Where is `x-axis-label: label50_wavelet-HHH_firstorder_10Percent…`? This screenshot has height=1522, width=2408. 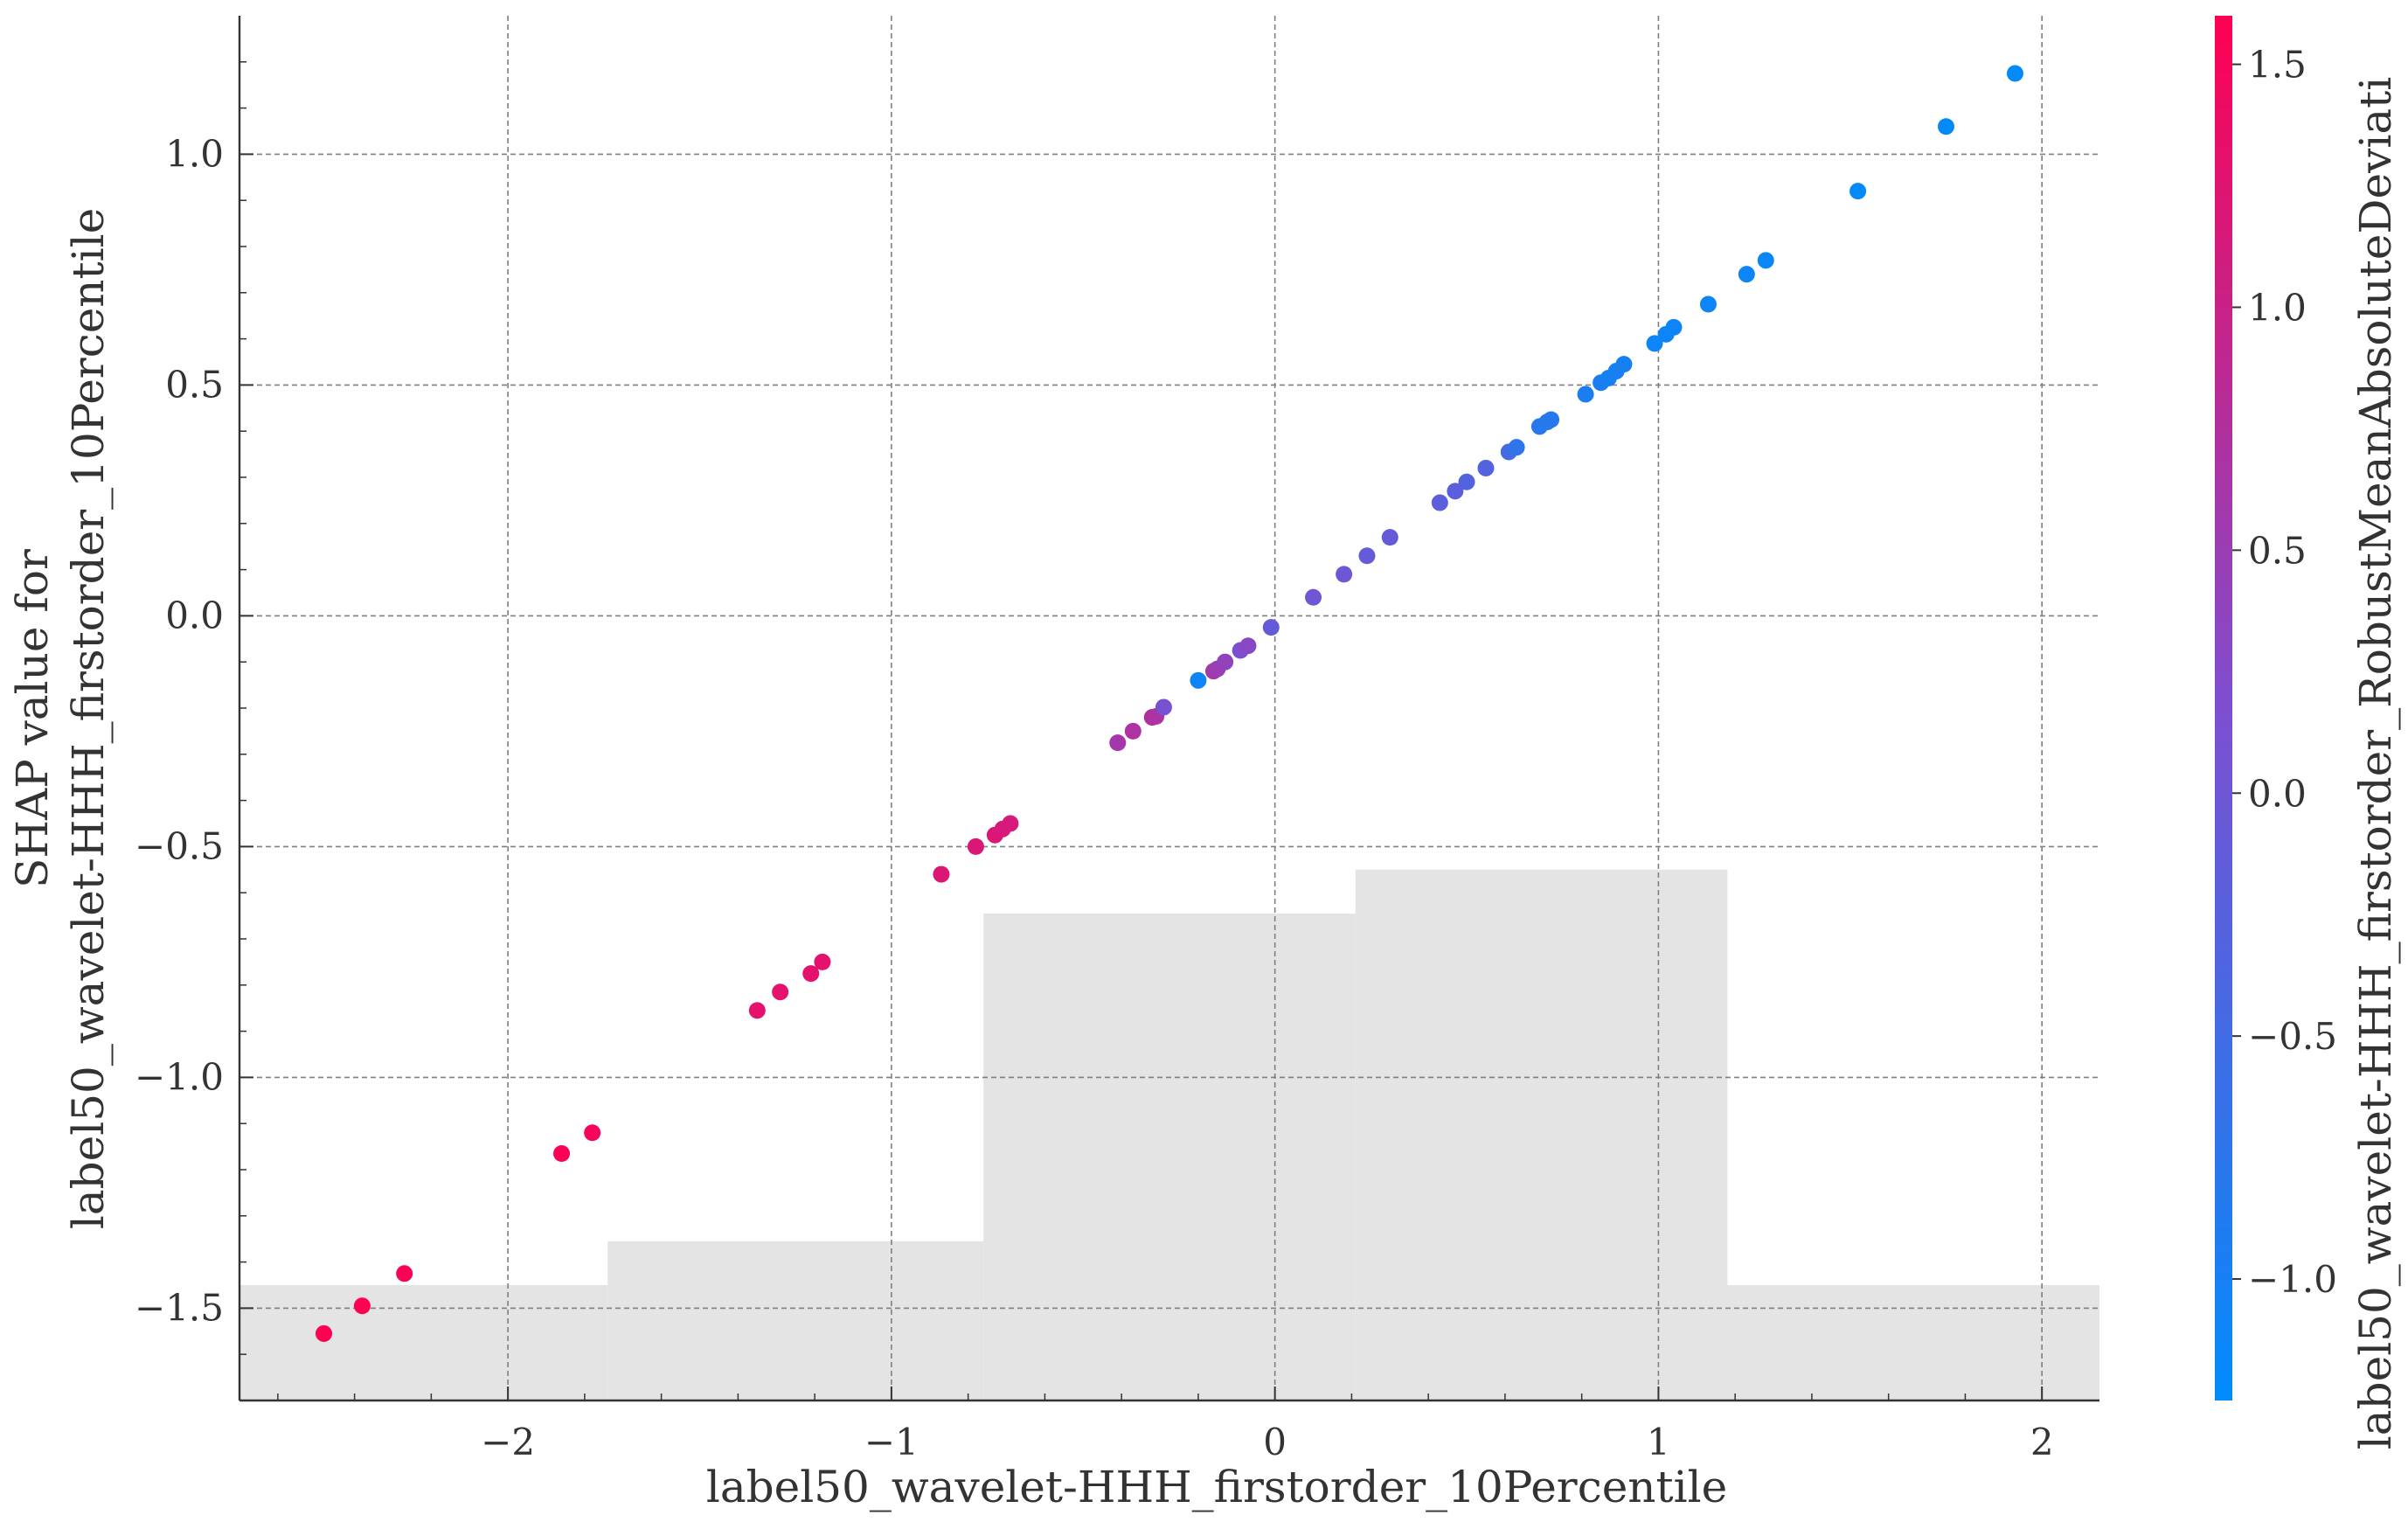 x-axis-label: label50_wavelet-HHH_firstorder_10Percent… is located at coordinates (1216, 1487).